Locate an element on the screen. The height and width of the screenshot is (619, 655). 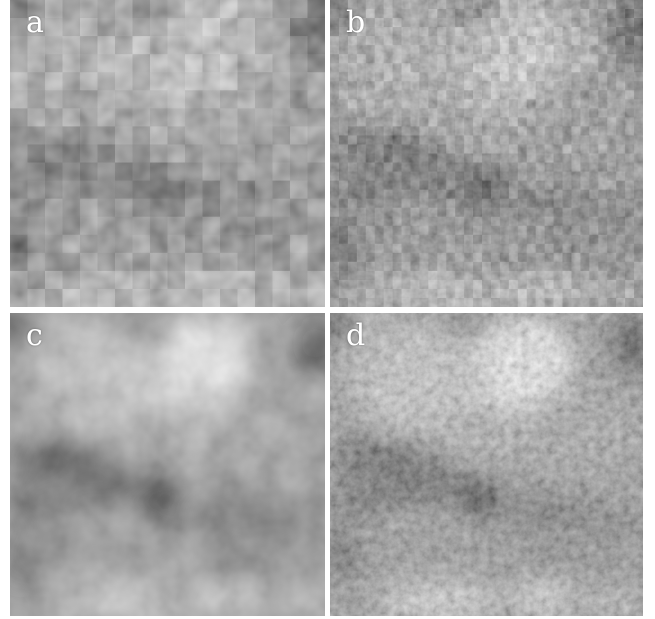
panel-b-label: b is located at coordinates (356, 22).